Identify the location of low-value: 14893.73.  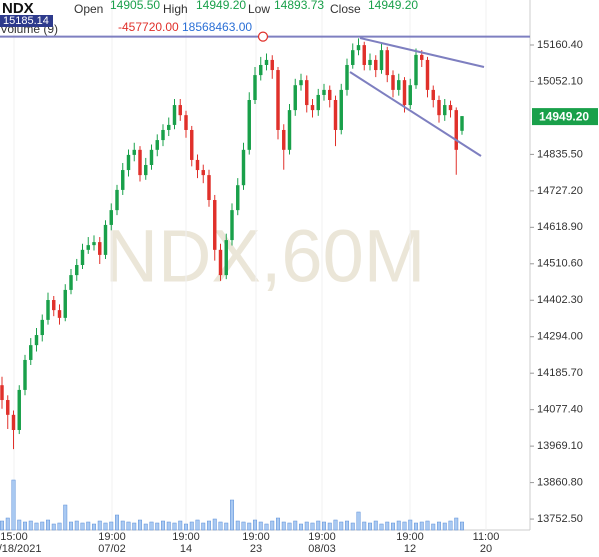
(299, 6).